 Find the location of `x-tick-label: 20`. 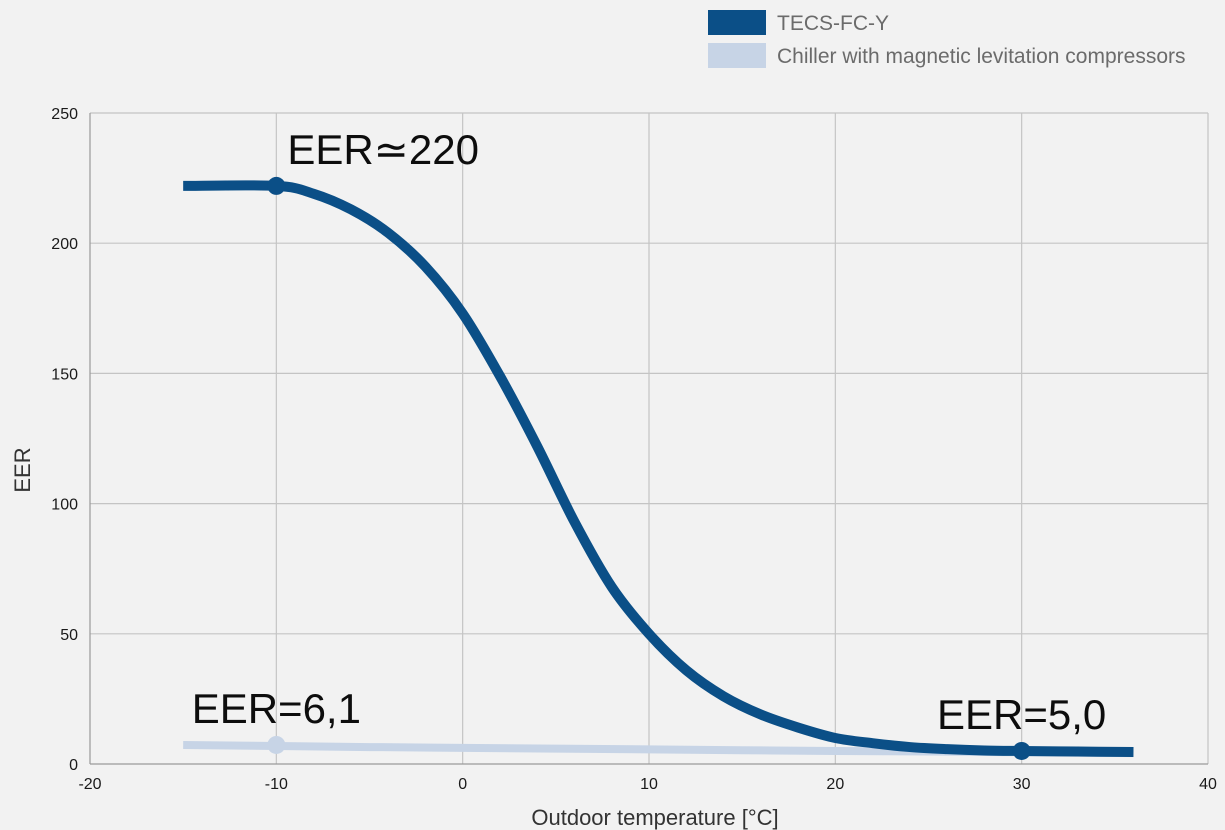

x-tick-label: 20 is located at coordinates (835, 784).